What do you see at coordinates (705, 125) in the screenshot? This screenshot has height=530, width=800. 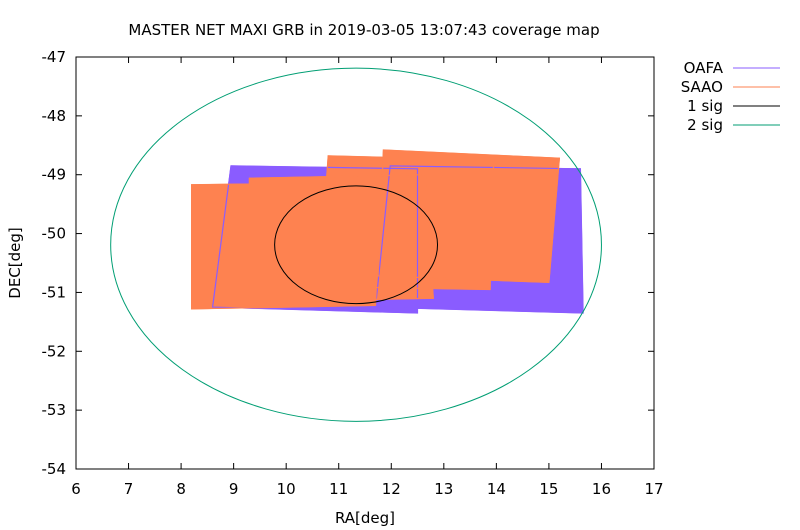 I see `legend-label: 2 sig` at bounding box center [705, 125].